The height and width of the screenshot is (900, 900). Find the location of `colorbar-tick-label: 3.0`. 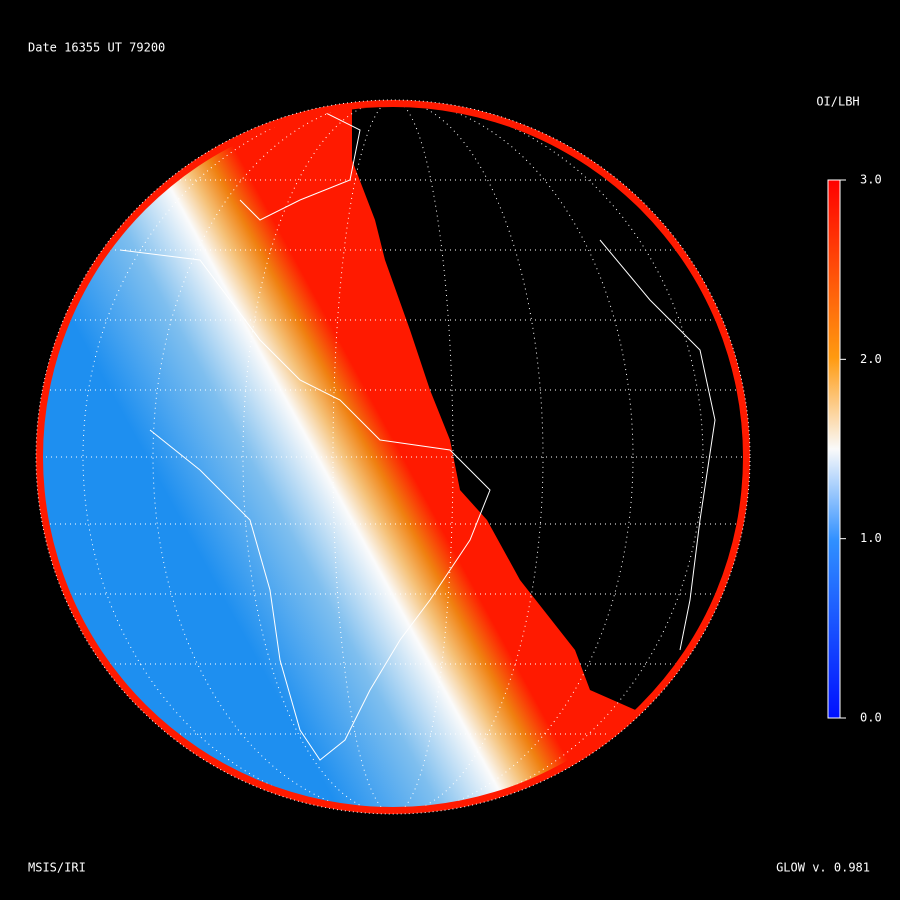

colorbar-tick-label: 3.0 is located at coordinates (871, 180).